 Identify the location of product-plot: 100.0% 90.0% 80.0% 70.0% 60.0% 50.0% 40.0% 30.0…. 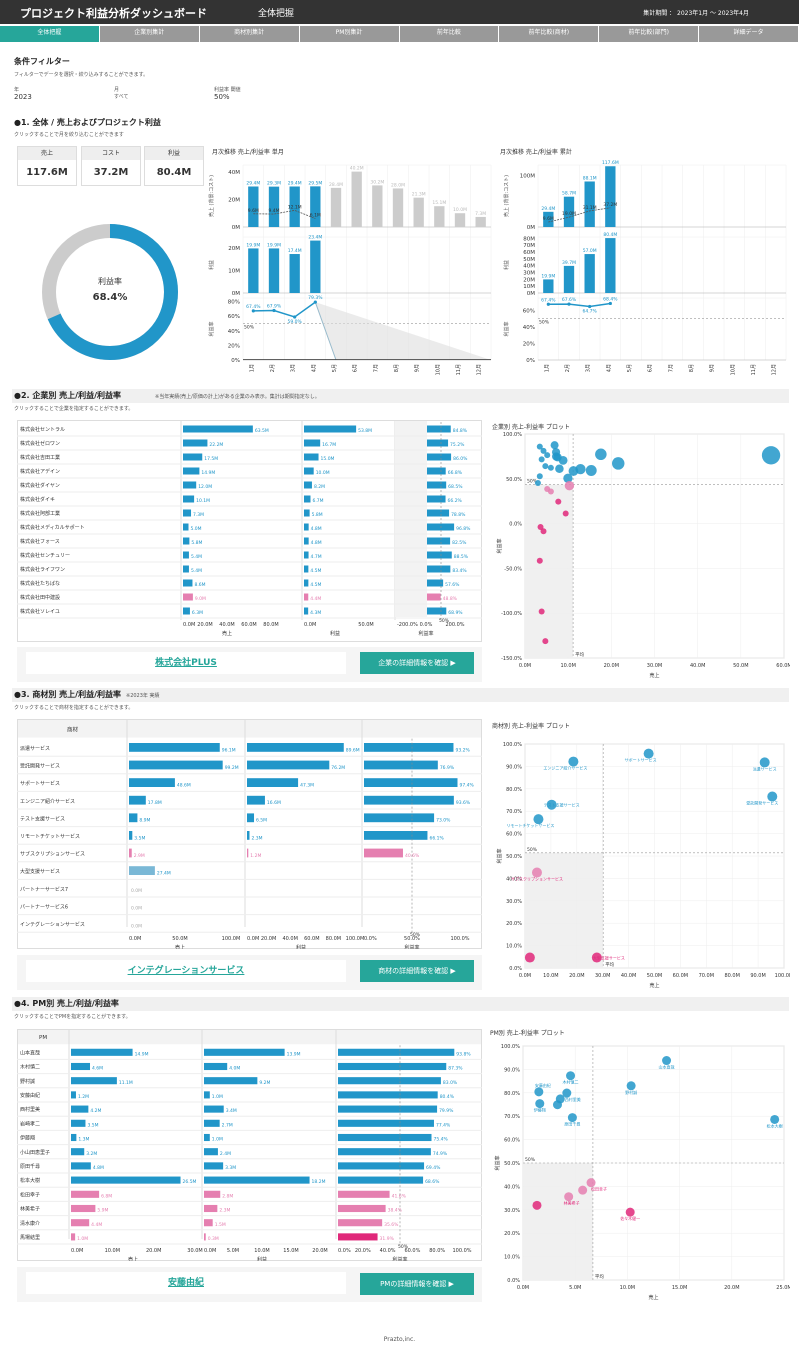
(640, 860).